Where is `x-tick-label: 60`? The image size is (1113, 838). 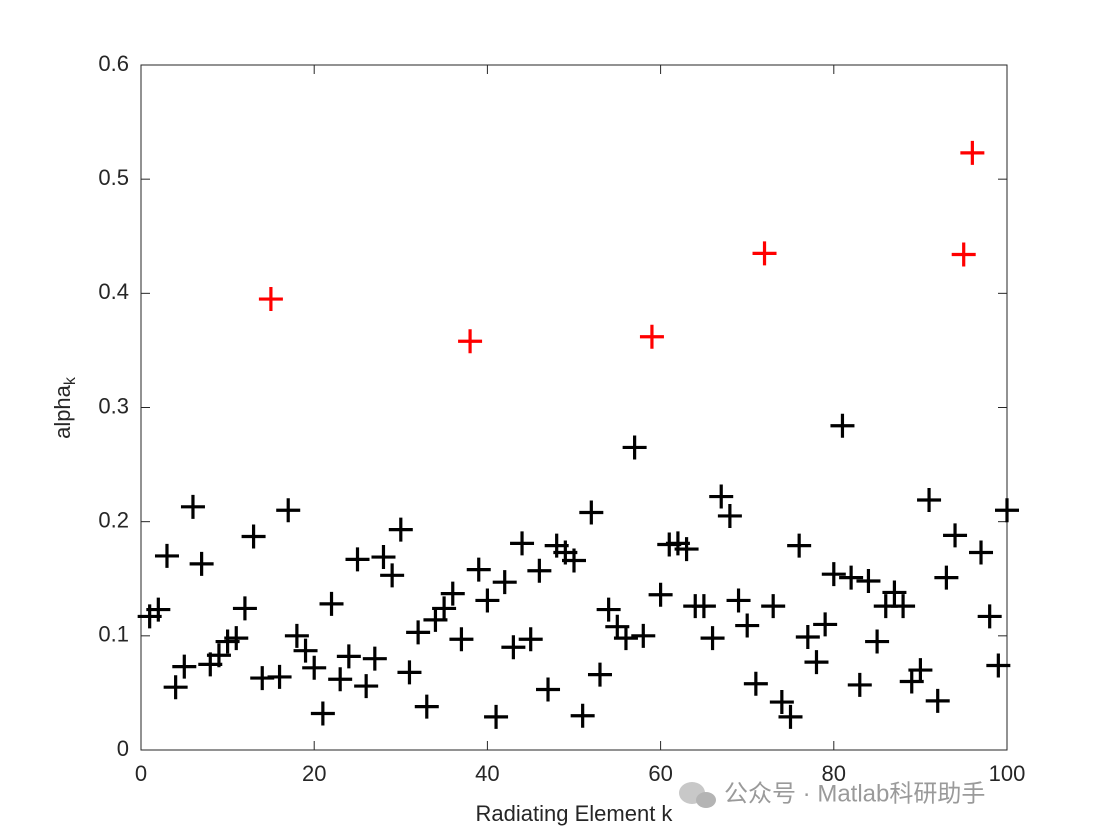
x-tick-label: 60 is located at coordinates (660, 773).